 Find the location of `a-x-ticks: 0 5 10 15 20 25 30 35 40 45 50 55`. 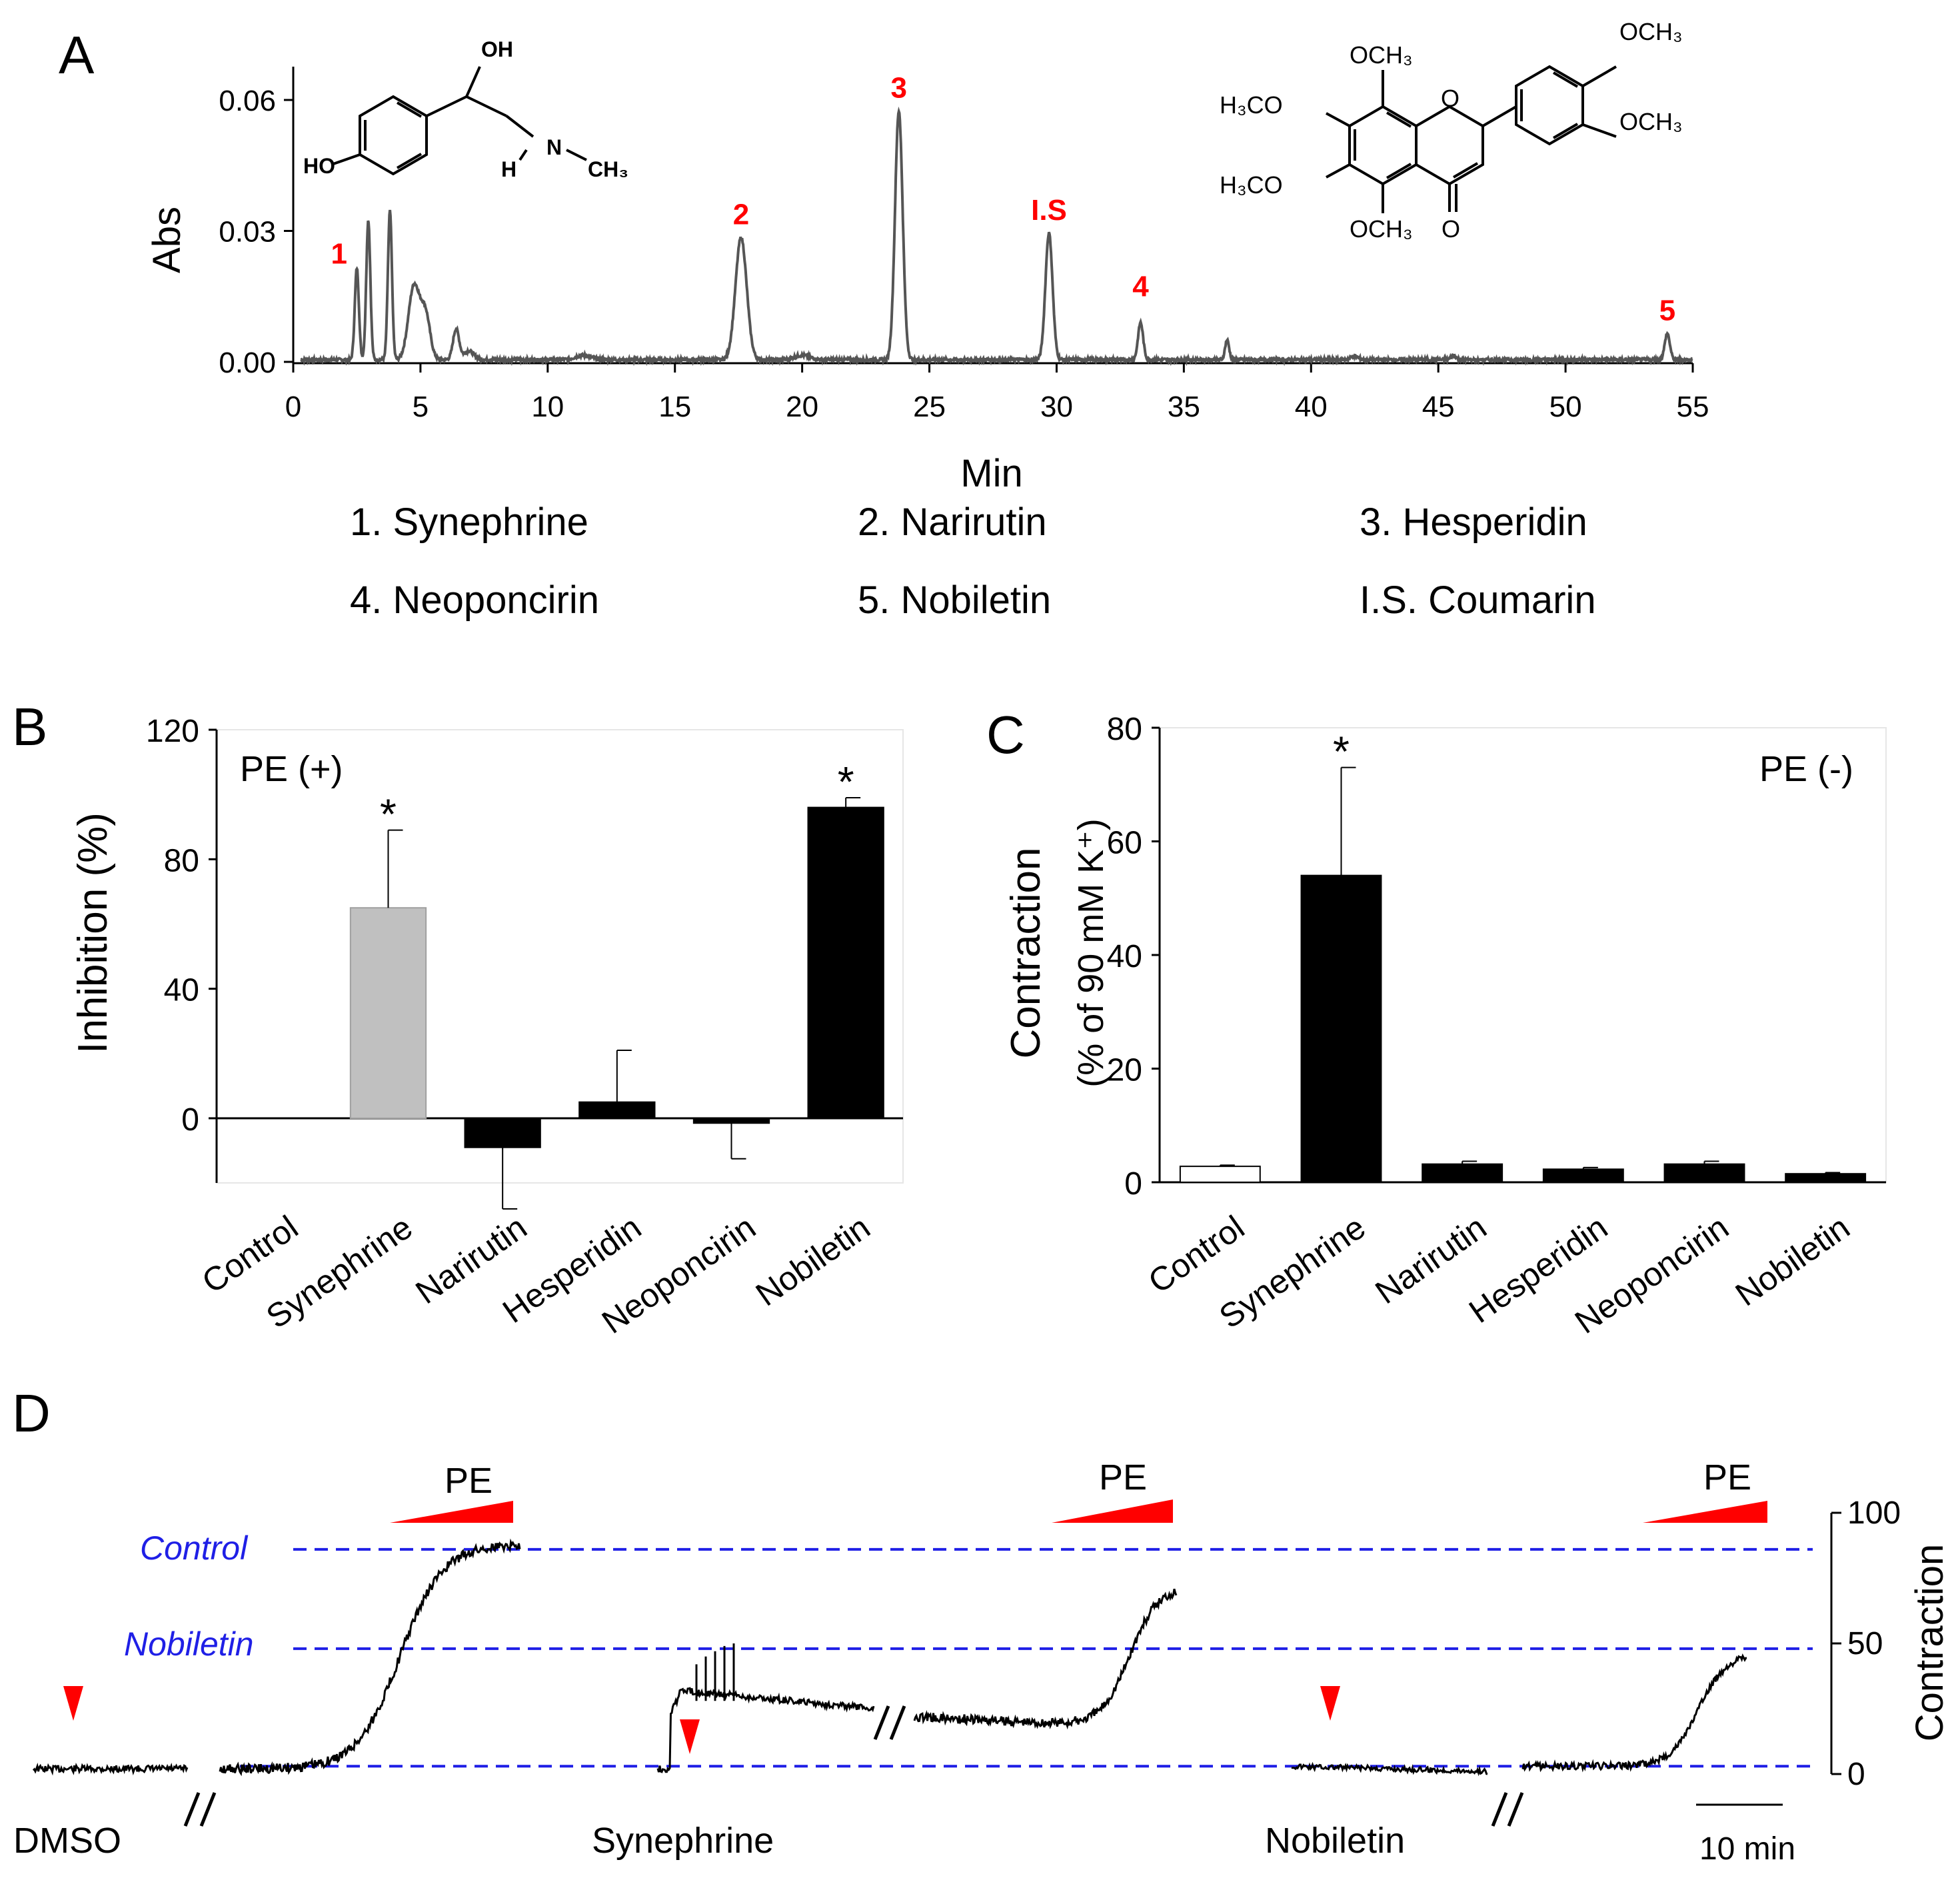

a-x-ticks: 0 5 10 15 20 25 30 35 40 45 50 55 is located at coordinates (997, 393).